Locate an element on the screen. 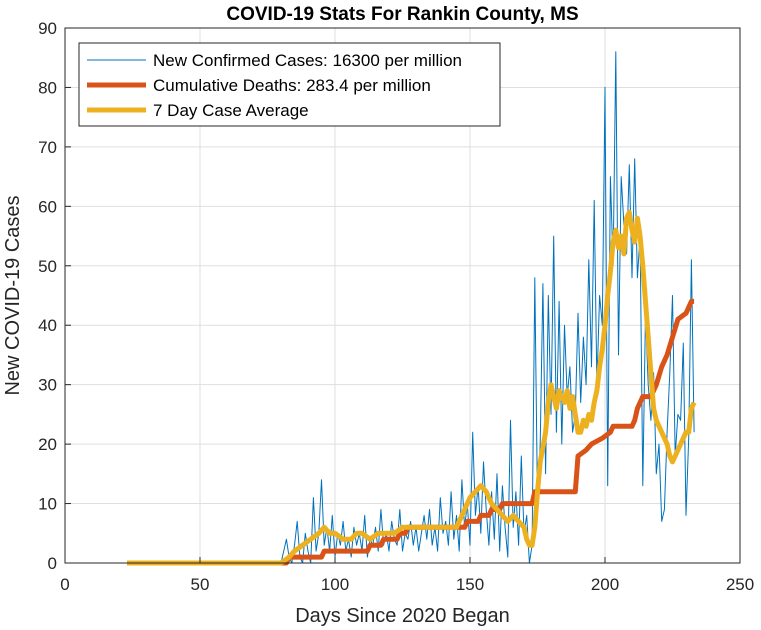 The image size is (761, 630). x-tick-label: 0 is located at coordinates (64, 584).